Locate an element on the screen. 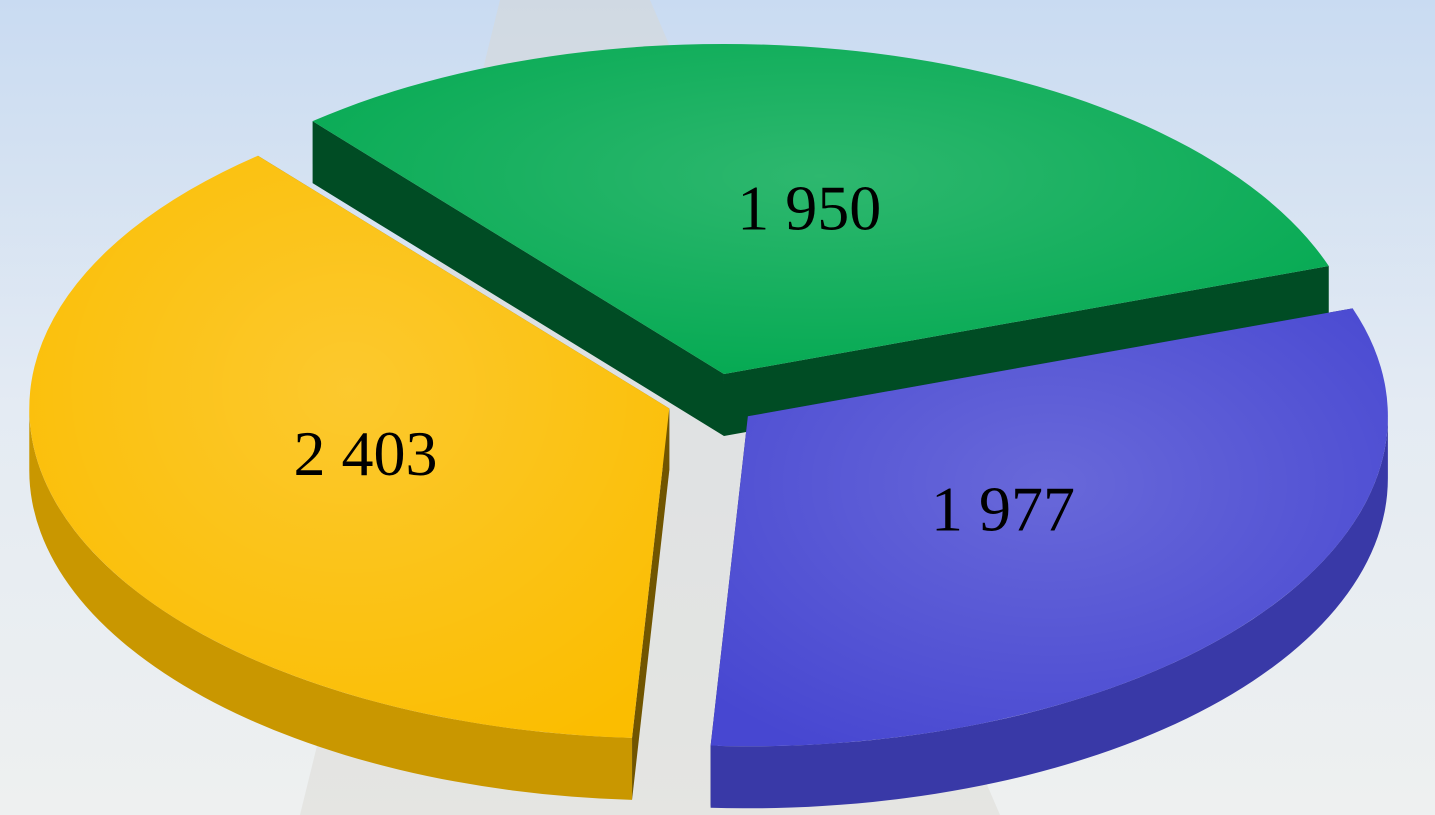  data-label: 1 950 is located at coordinates (809, 208).